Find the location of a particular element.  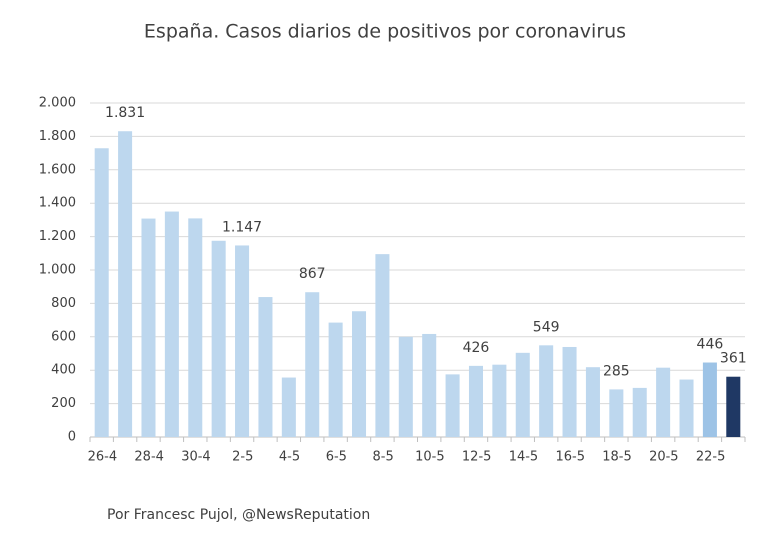

value-label: 426 is located at coordinates (476, 348).